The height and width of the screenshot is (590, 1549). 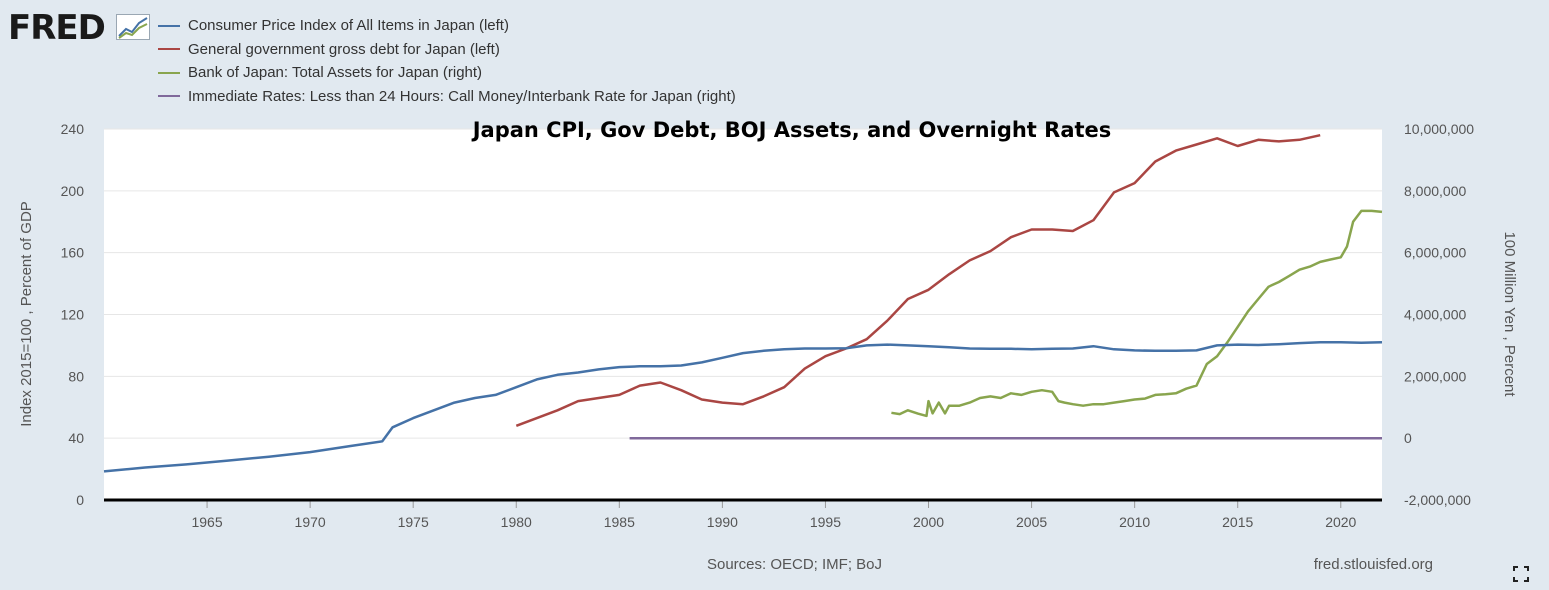 I want to click on x-tick-label: 2015, so click(x=1237, y=522).